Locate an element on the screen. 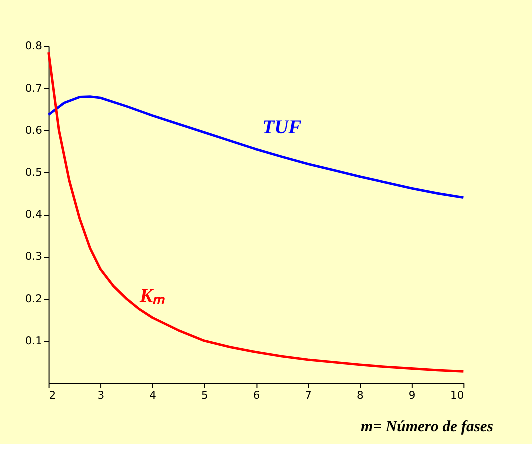 The image size is (532, 449). y-tick-label: 0.7 is located at coordinates (33, 88).